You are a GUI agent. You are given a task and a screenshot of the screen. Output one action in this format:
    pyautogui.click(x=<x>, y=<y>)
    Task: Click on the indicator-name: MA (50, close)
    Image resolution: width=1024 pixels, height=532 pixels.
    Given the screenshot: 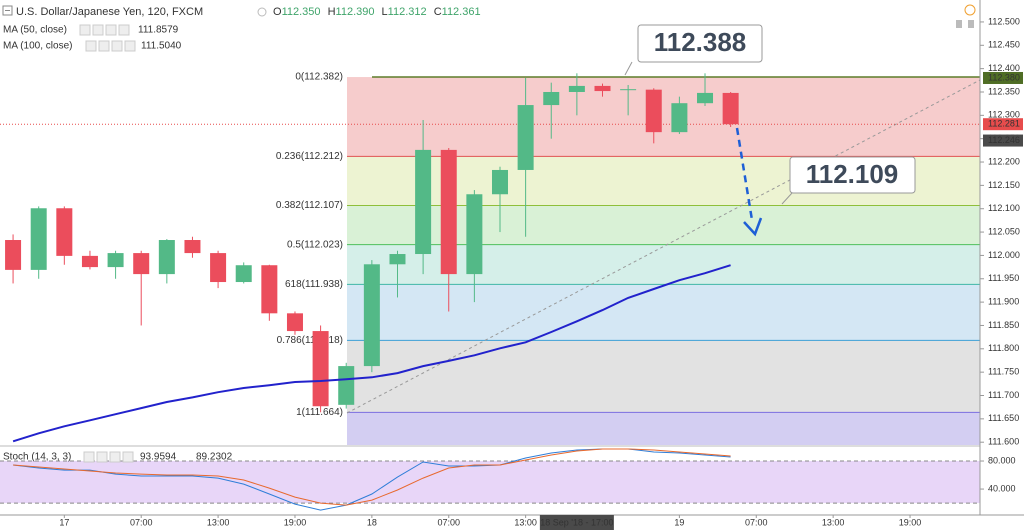 What is the action you would take?
    pyautogui.click(x=35, y=30)
    